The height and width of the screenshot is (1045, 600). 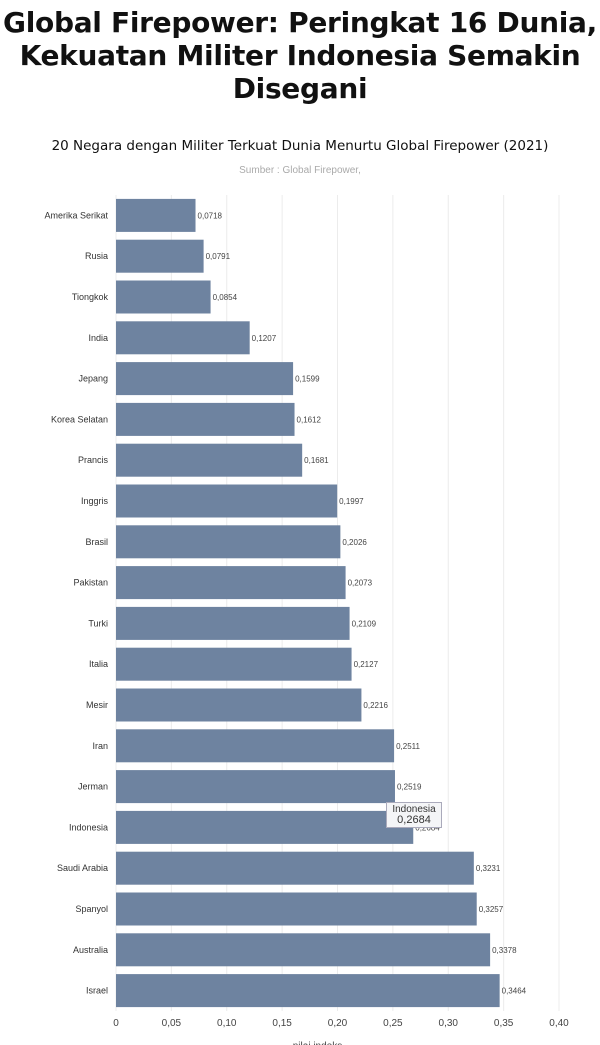 I want to click on category-label: Tiongkok, so click(x=90, y=297).